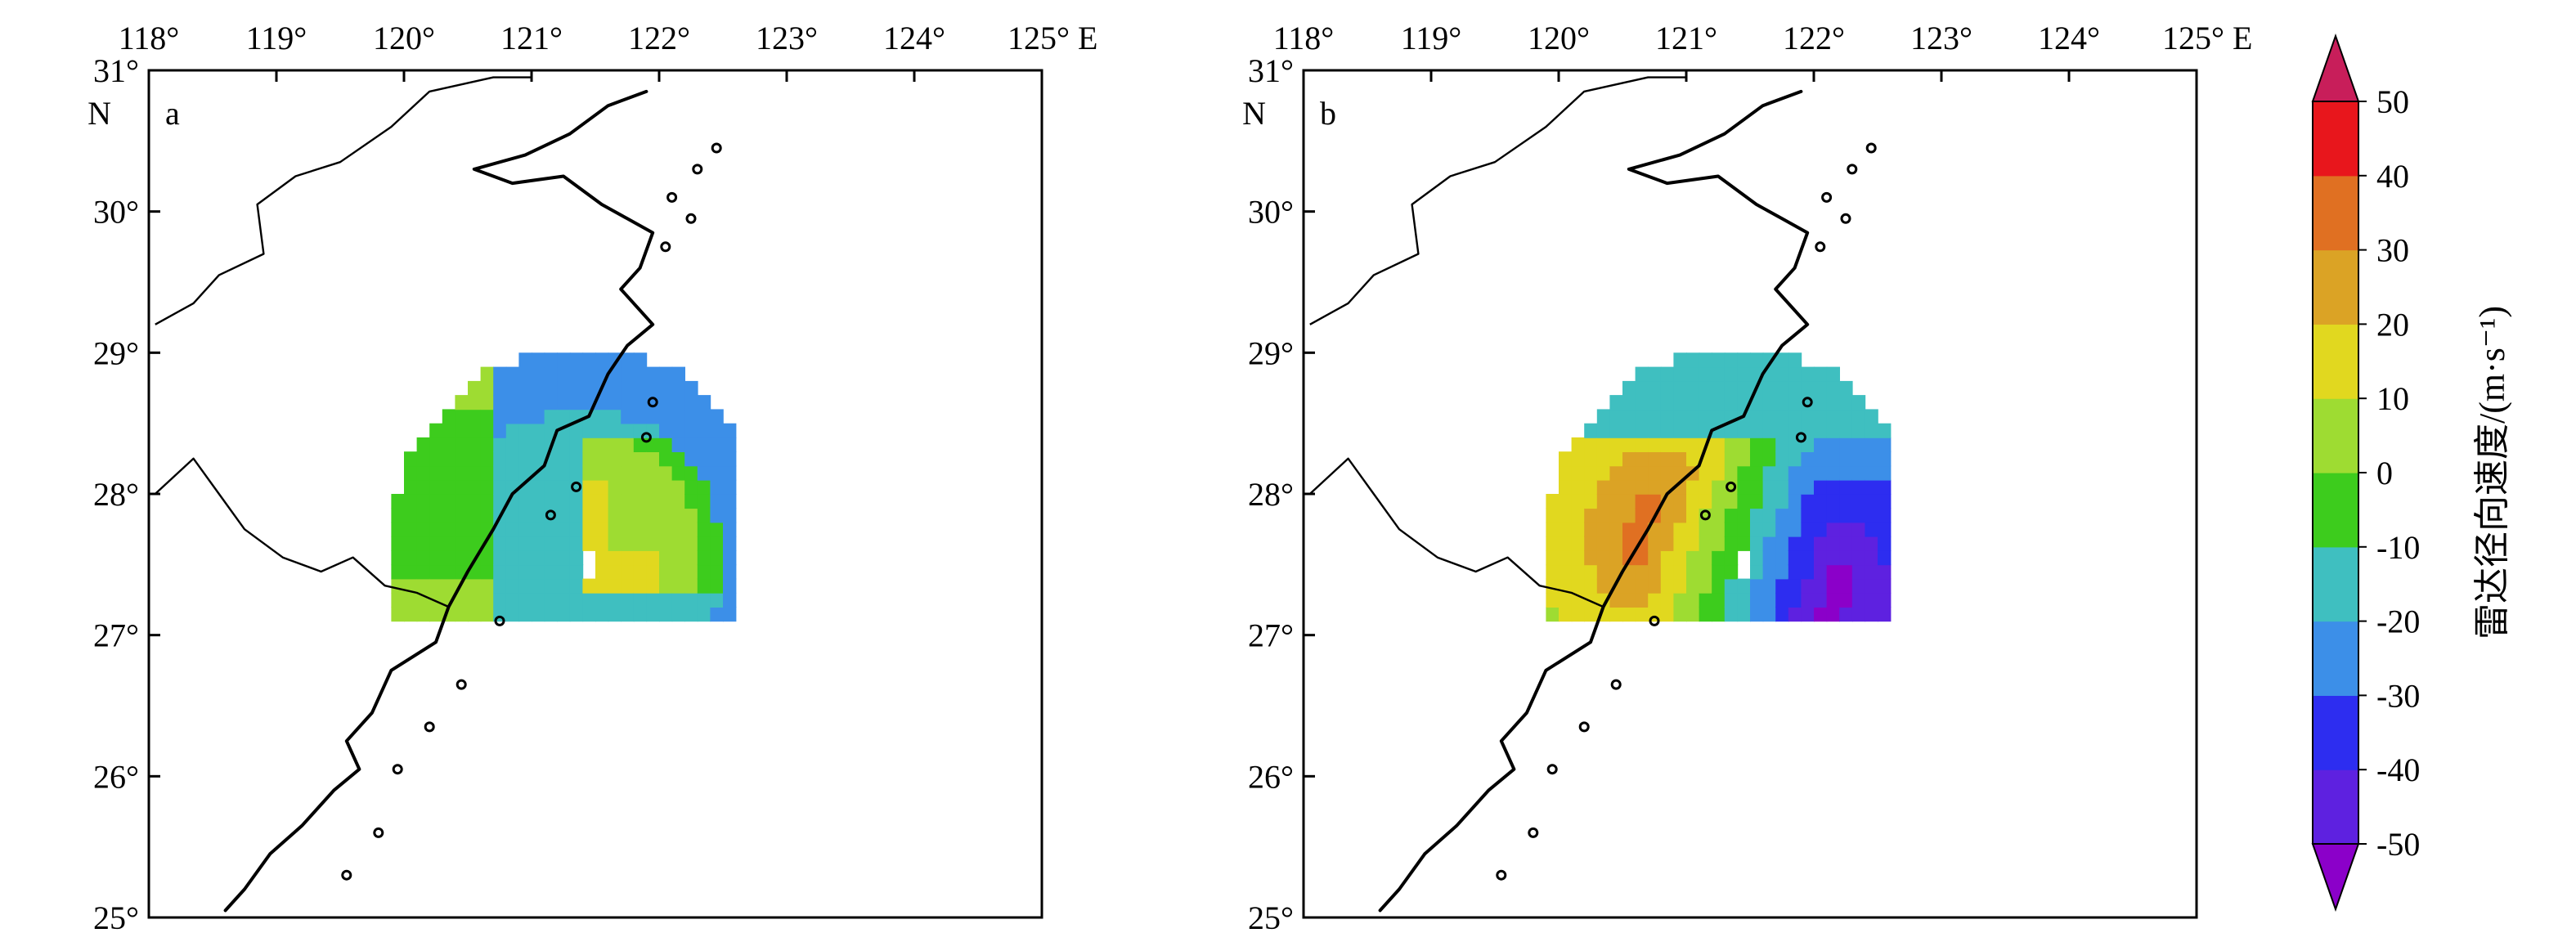 The image size is (2576, 951). What do you see at coordinates (116, 917) in the screenshot?
I see `lat-tick-label: 25°` at bounding box center [116, 917].